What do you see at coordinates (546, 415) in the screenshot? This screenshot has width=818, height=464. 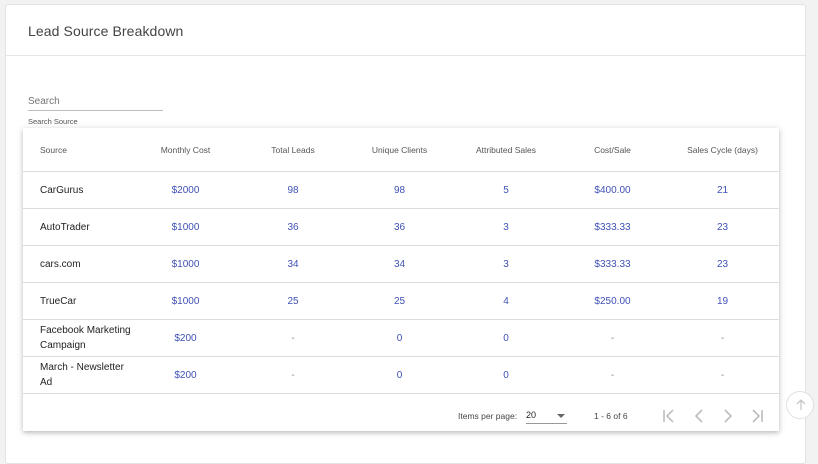 I see `items-per-page-select: 20` at bounding box center [546, 415].